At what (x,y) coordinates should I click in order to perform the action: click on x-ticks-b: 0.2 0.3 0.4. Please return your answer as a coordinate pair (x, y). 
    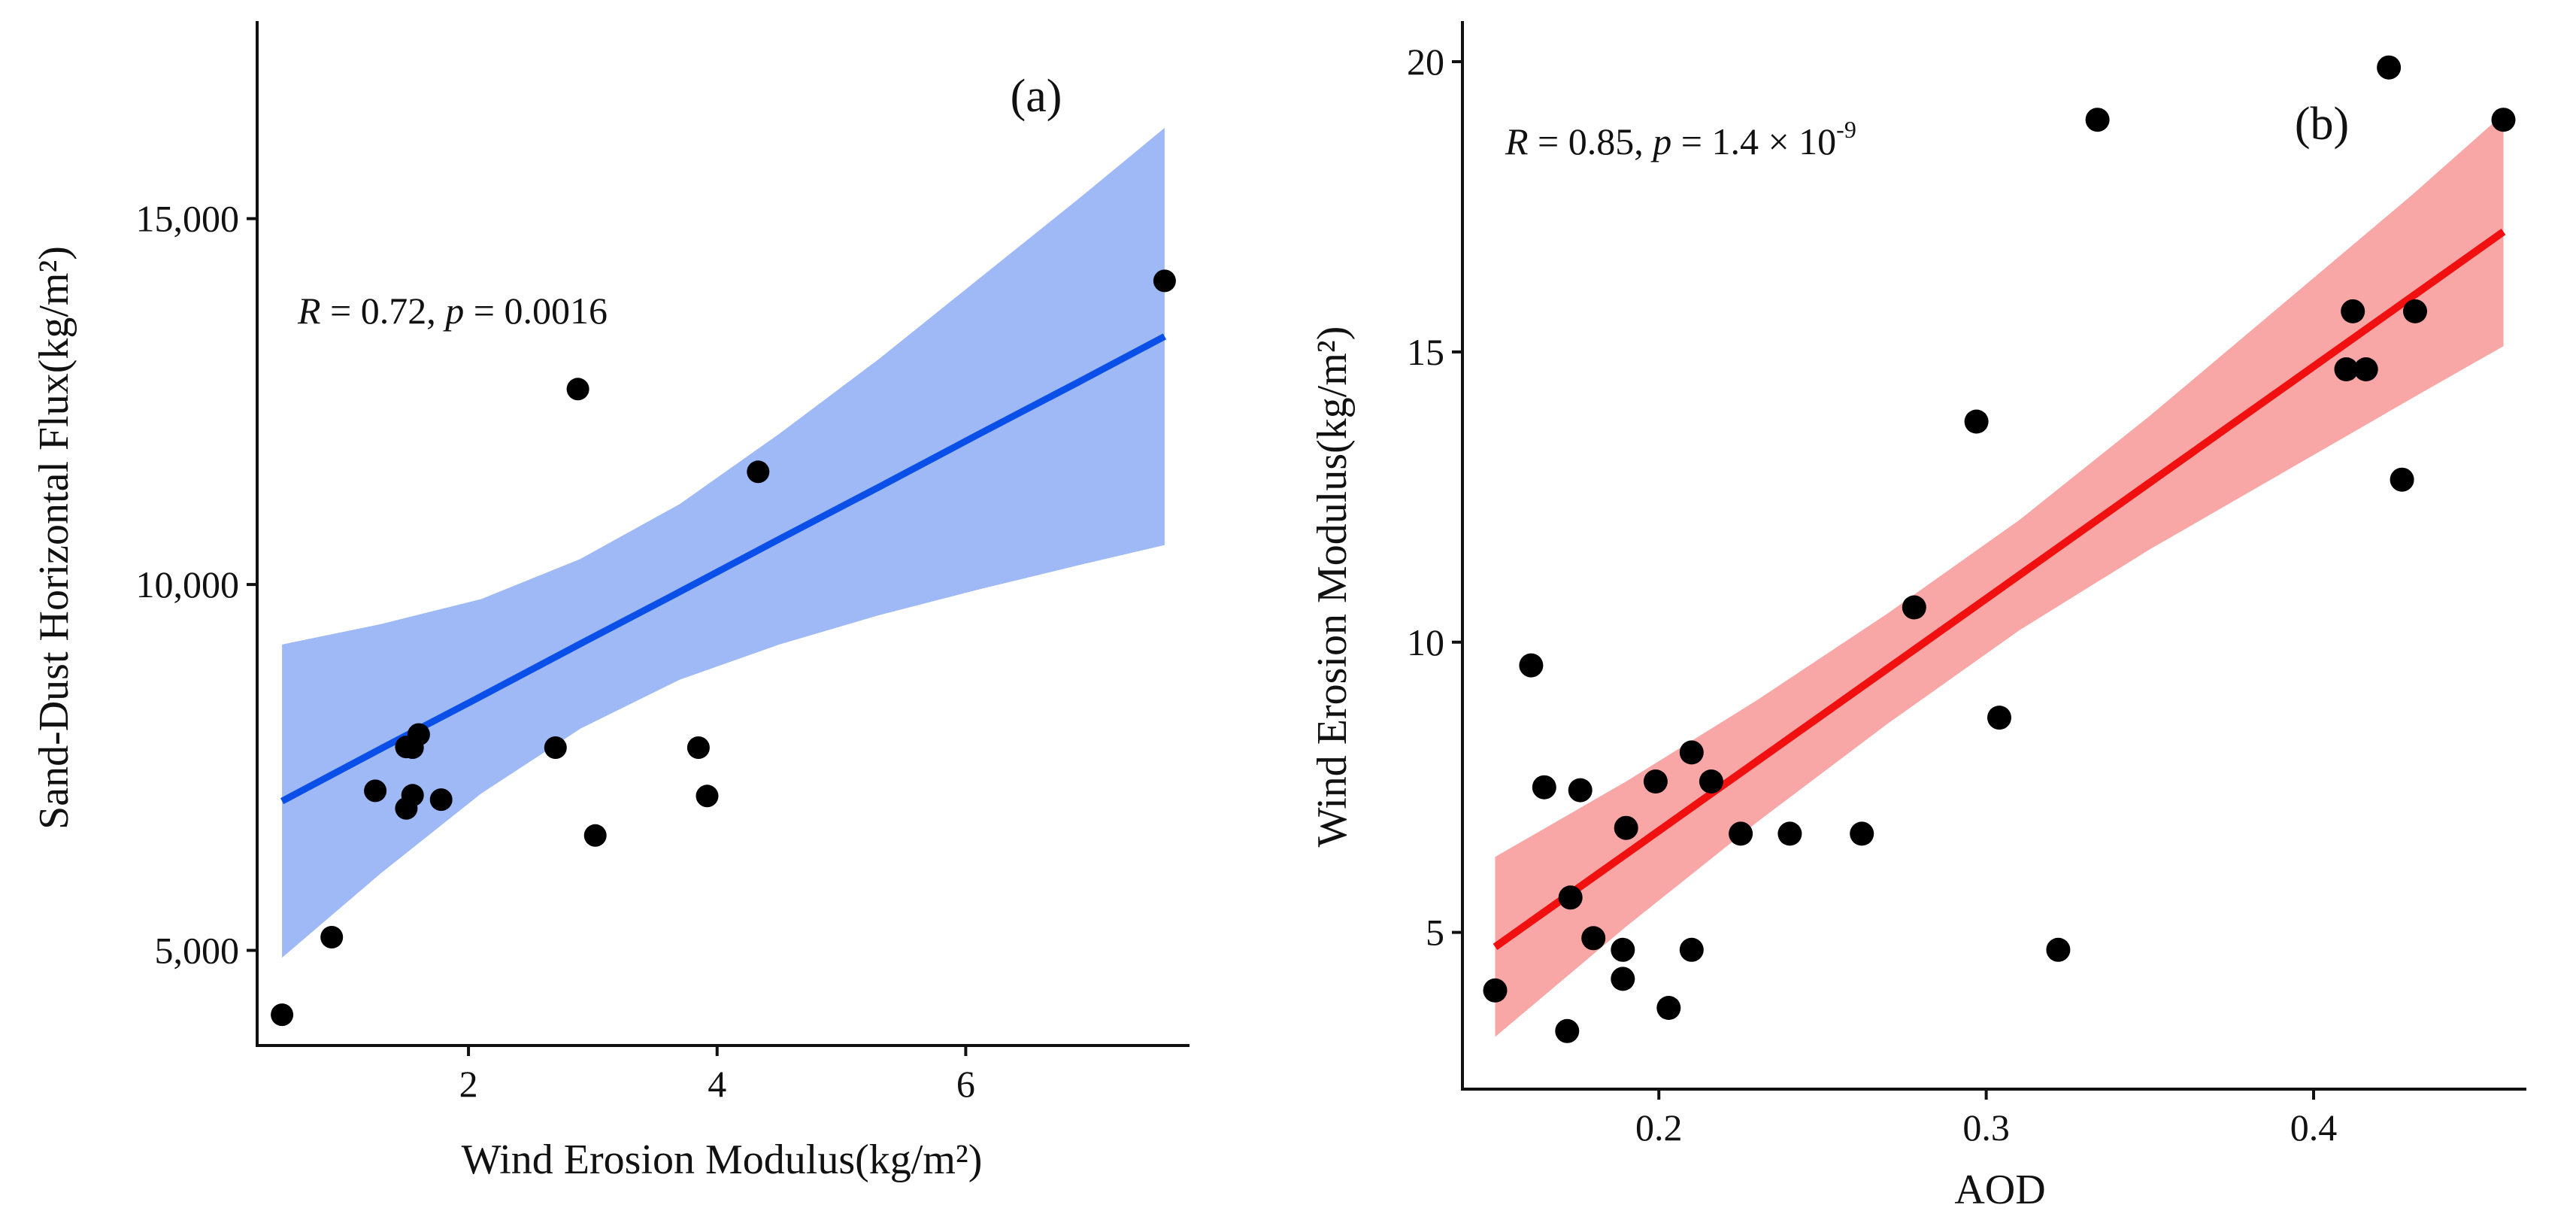
    Looking at the image, I should click on (1986, 1119).